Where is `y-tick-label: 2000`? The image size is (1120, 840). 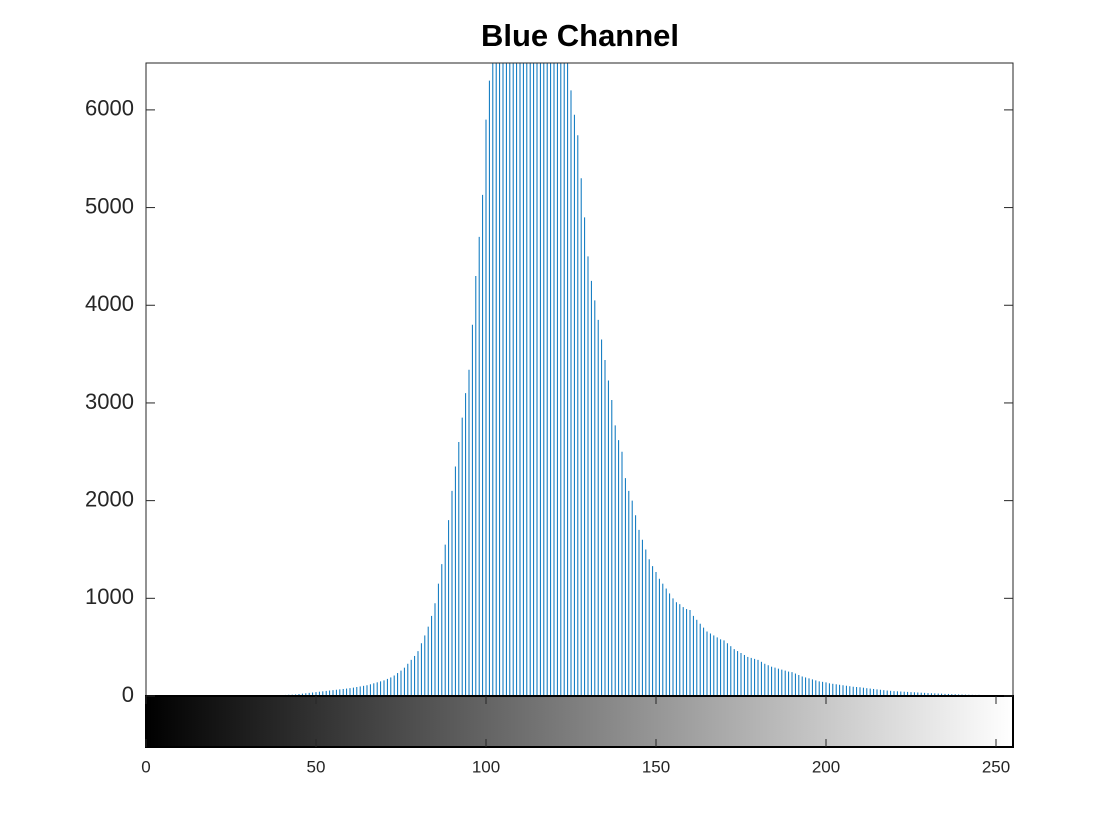
y-tick-label: 2000 is located at coordinates (109, 498).